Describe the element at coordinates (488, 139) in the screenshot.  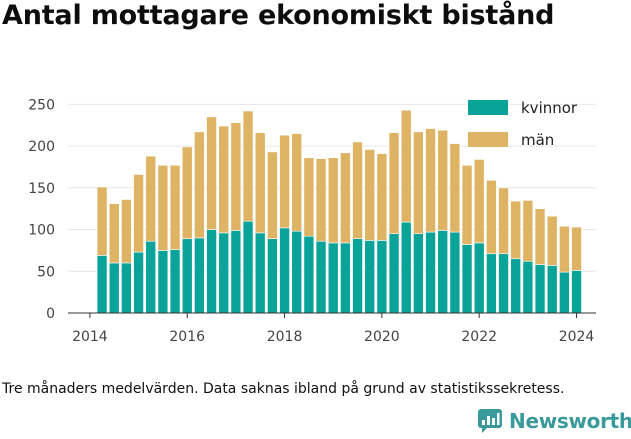
I see `legend-swatch-man` at that location.